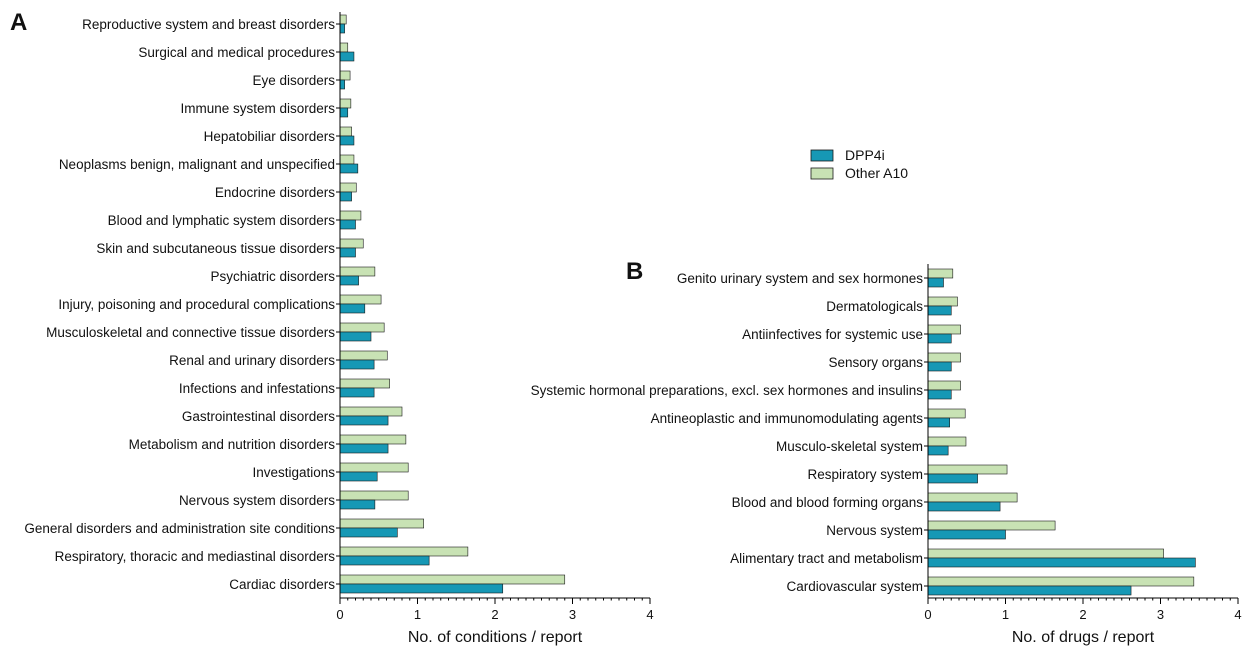 The height and width of the screenshot is (649, 1245). I want to click on category-label-reproductive-system-and-breast-disorders: Reproductive system and breast disorders, so click(208, 24).